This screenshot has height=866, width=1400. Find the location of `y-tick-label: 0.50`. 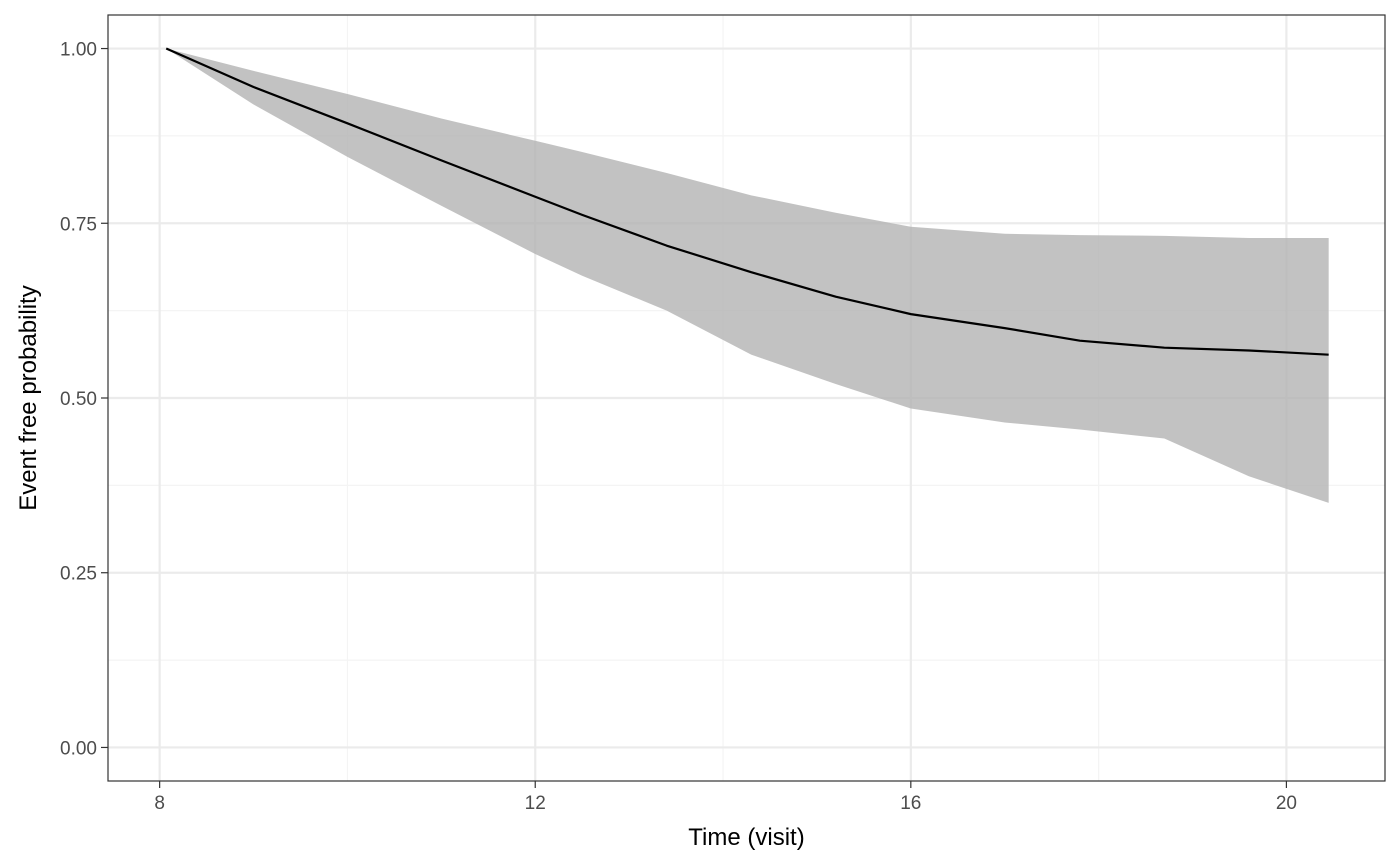

y-tick-label: 0.50 is located at coordinates (78, 399).